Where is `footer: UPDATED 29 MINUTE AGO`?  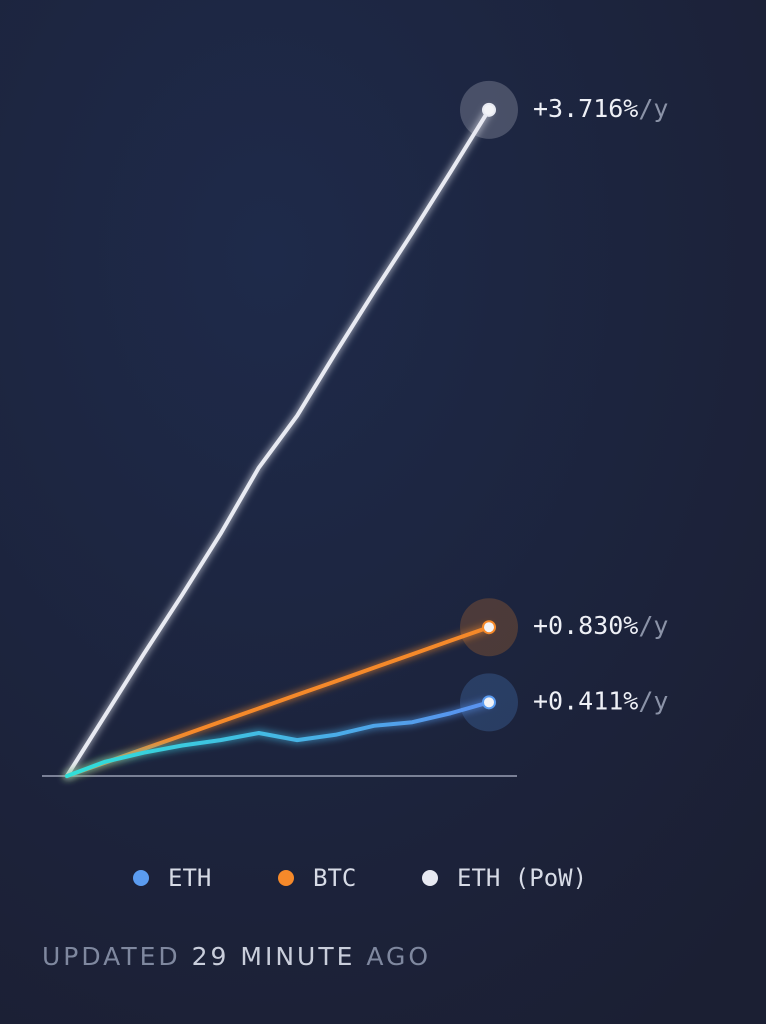
footer: UPDATED 29 MINUTE AGO is located at coordinates (236, 956).